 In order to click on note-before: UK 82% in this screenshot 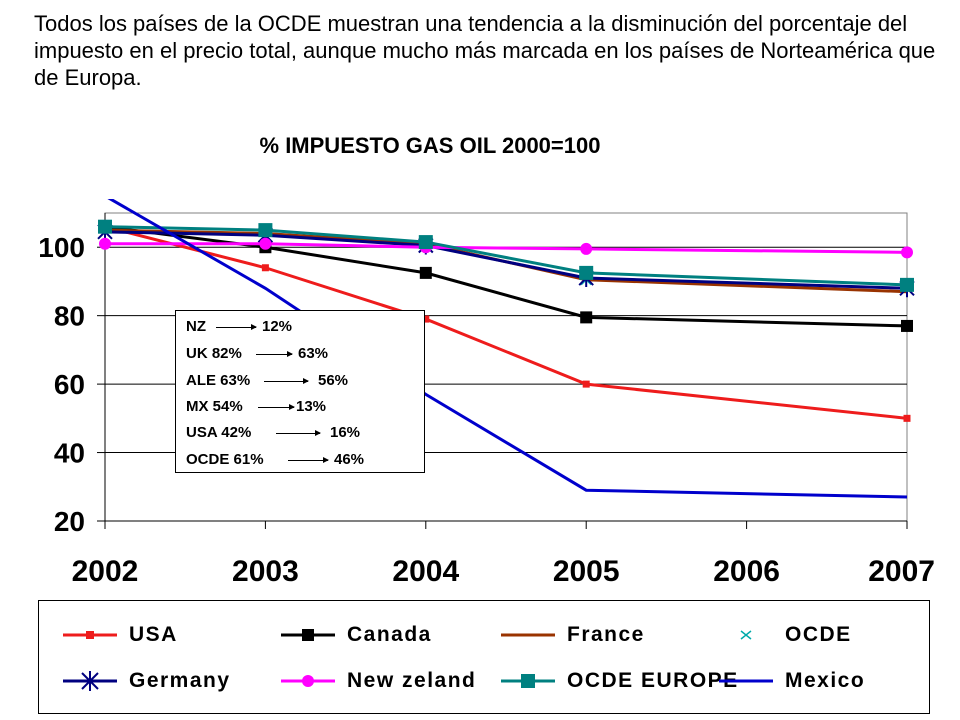, I will do `click(214, 353)`.